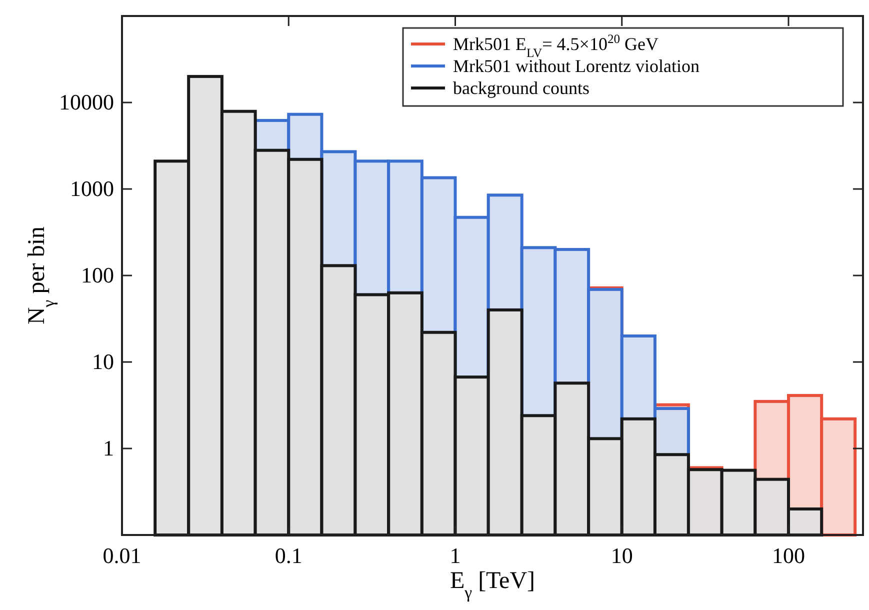  I want to click on y-tick-label: 1, so click(108, 448).